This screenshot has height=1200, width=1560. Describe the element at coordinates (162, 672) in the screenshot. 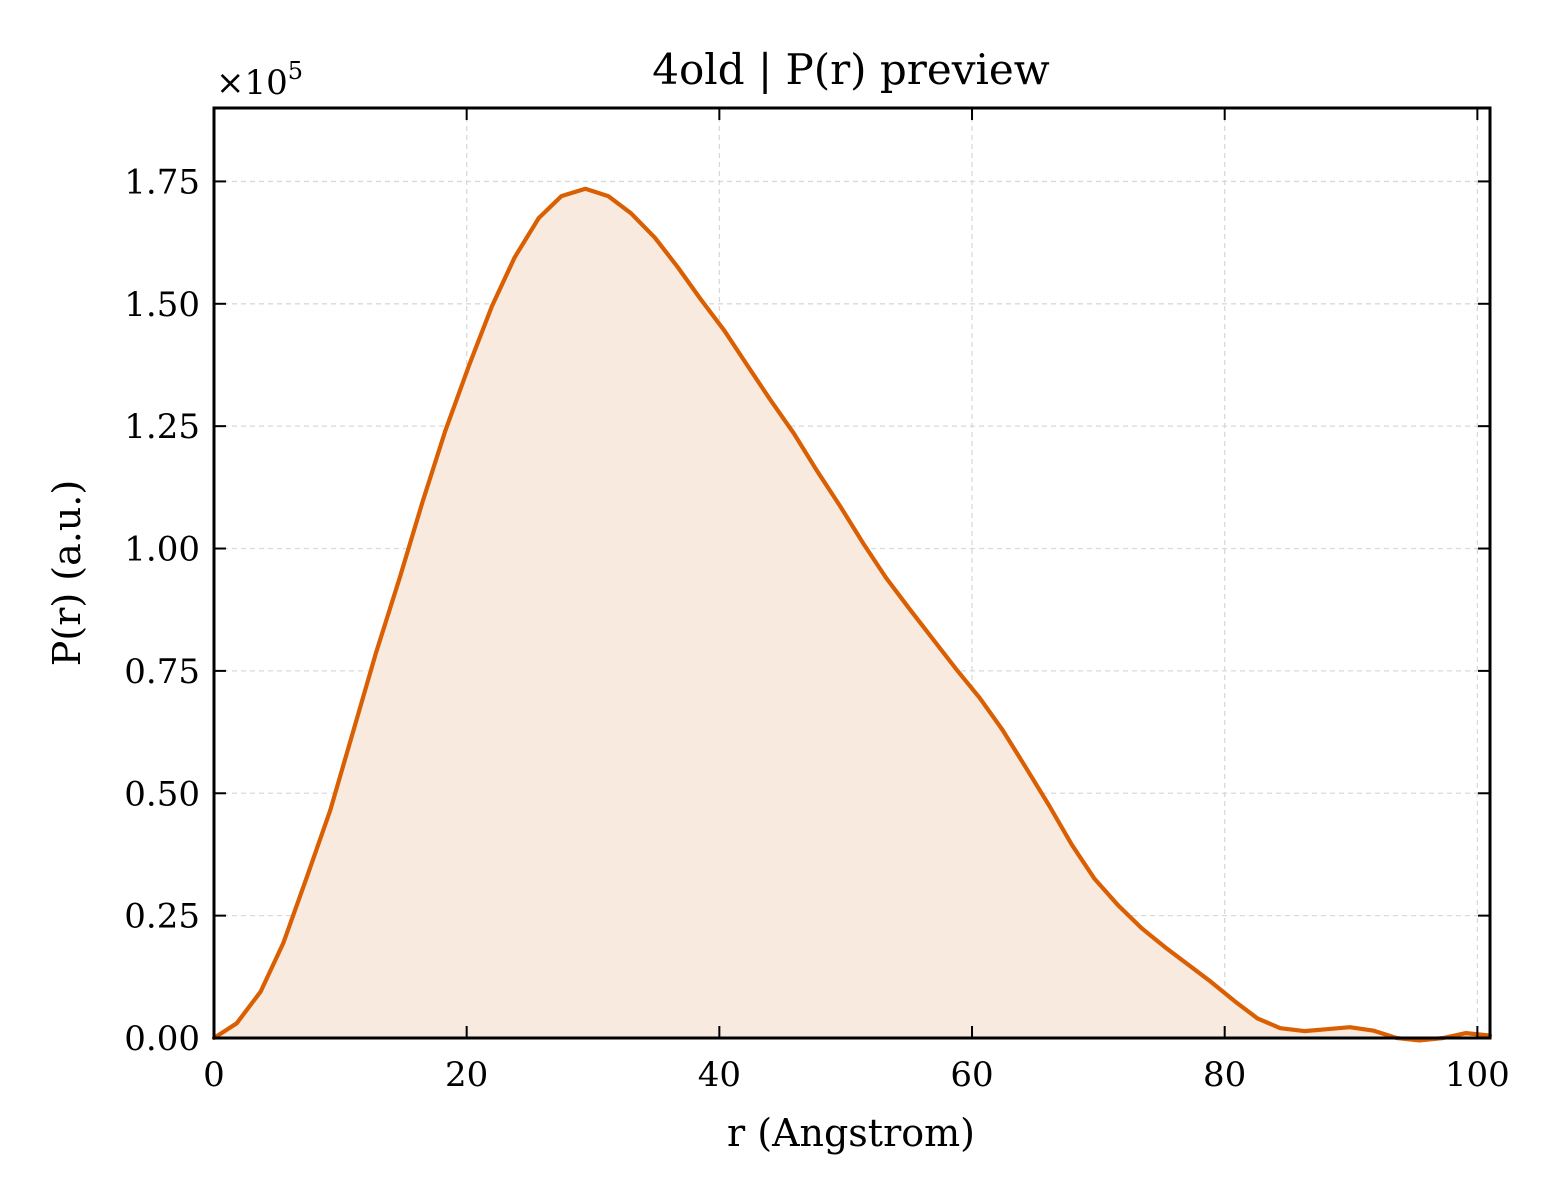

I see `y-tick-label: 0.75` at that location.